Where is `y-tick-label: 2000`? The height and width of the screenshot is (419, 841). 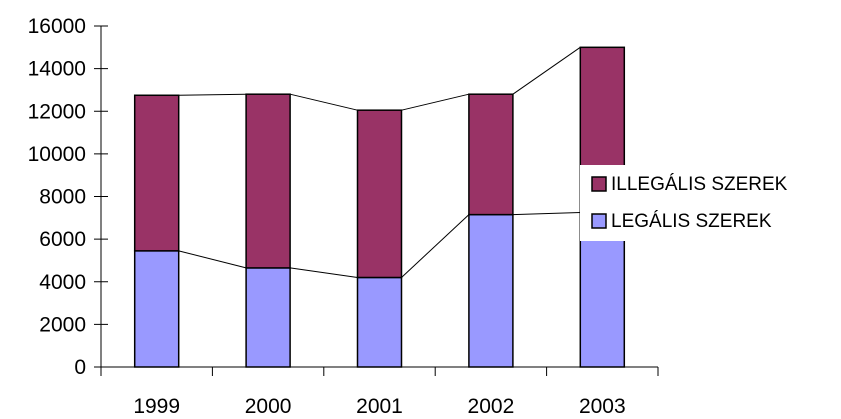 y-tick-label: 2000 is located at coordinates (62, 324).